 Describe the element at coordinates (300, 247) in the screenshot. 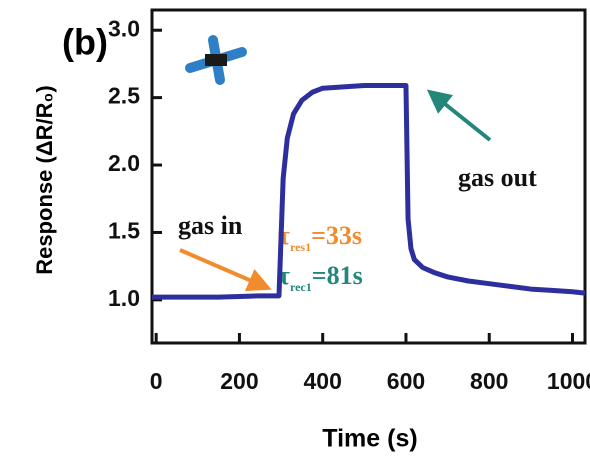

I see `tau-subscript: res1` at that location.